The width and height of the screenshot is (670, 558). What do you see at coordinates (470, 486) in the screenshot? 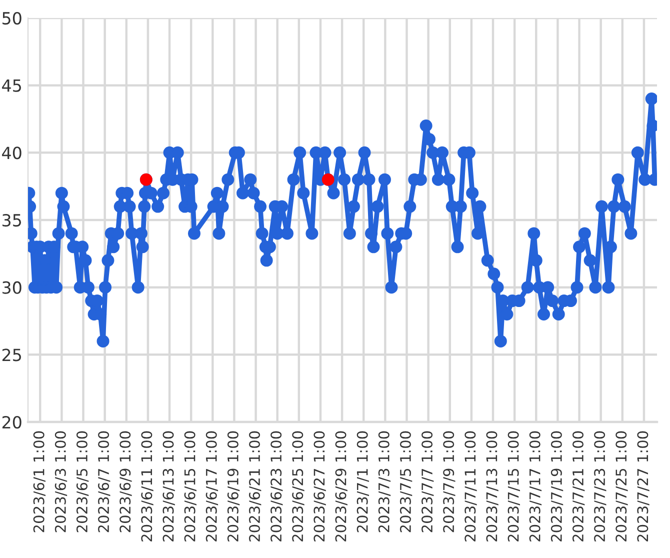
I see `x-tick-label: 2023/7/11 1:00` at bounding box center [470, 486].